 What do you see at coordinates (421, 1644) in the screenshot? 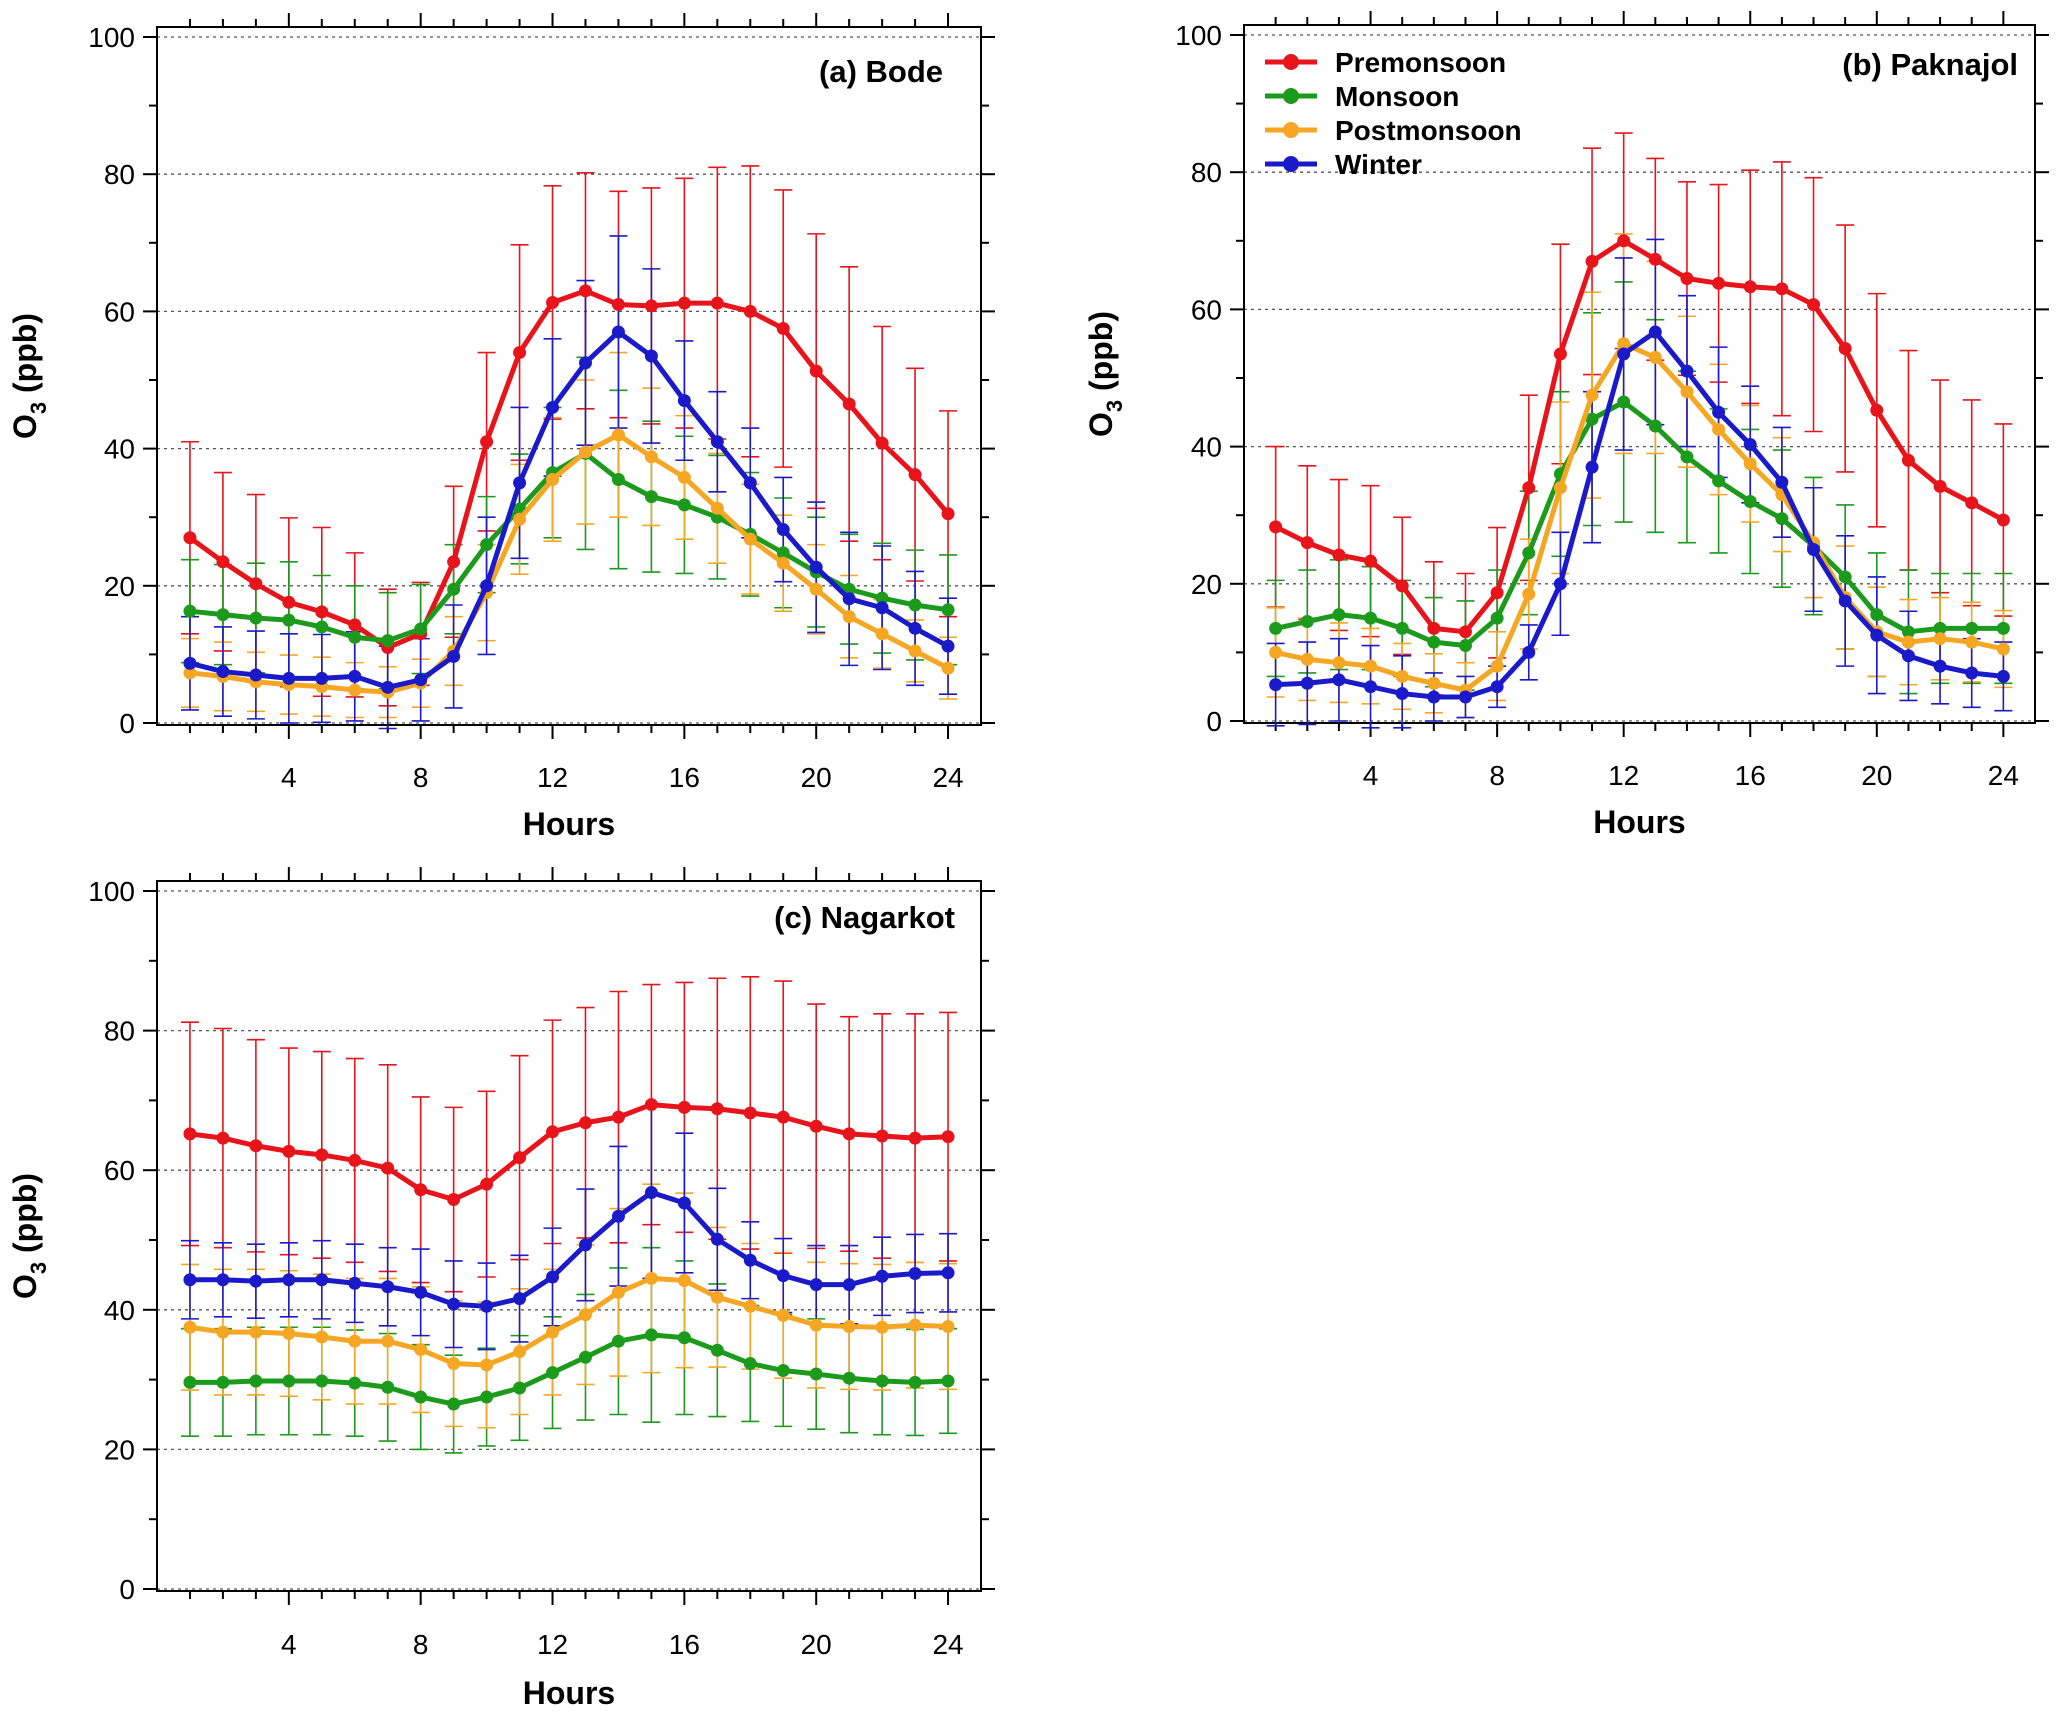
I see `x-tick-label: 8` at bounding box center [421, 1644].